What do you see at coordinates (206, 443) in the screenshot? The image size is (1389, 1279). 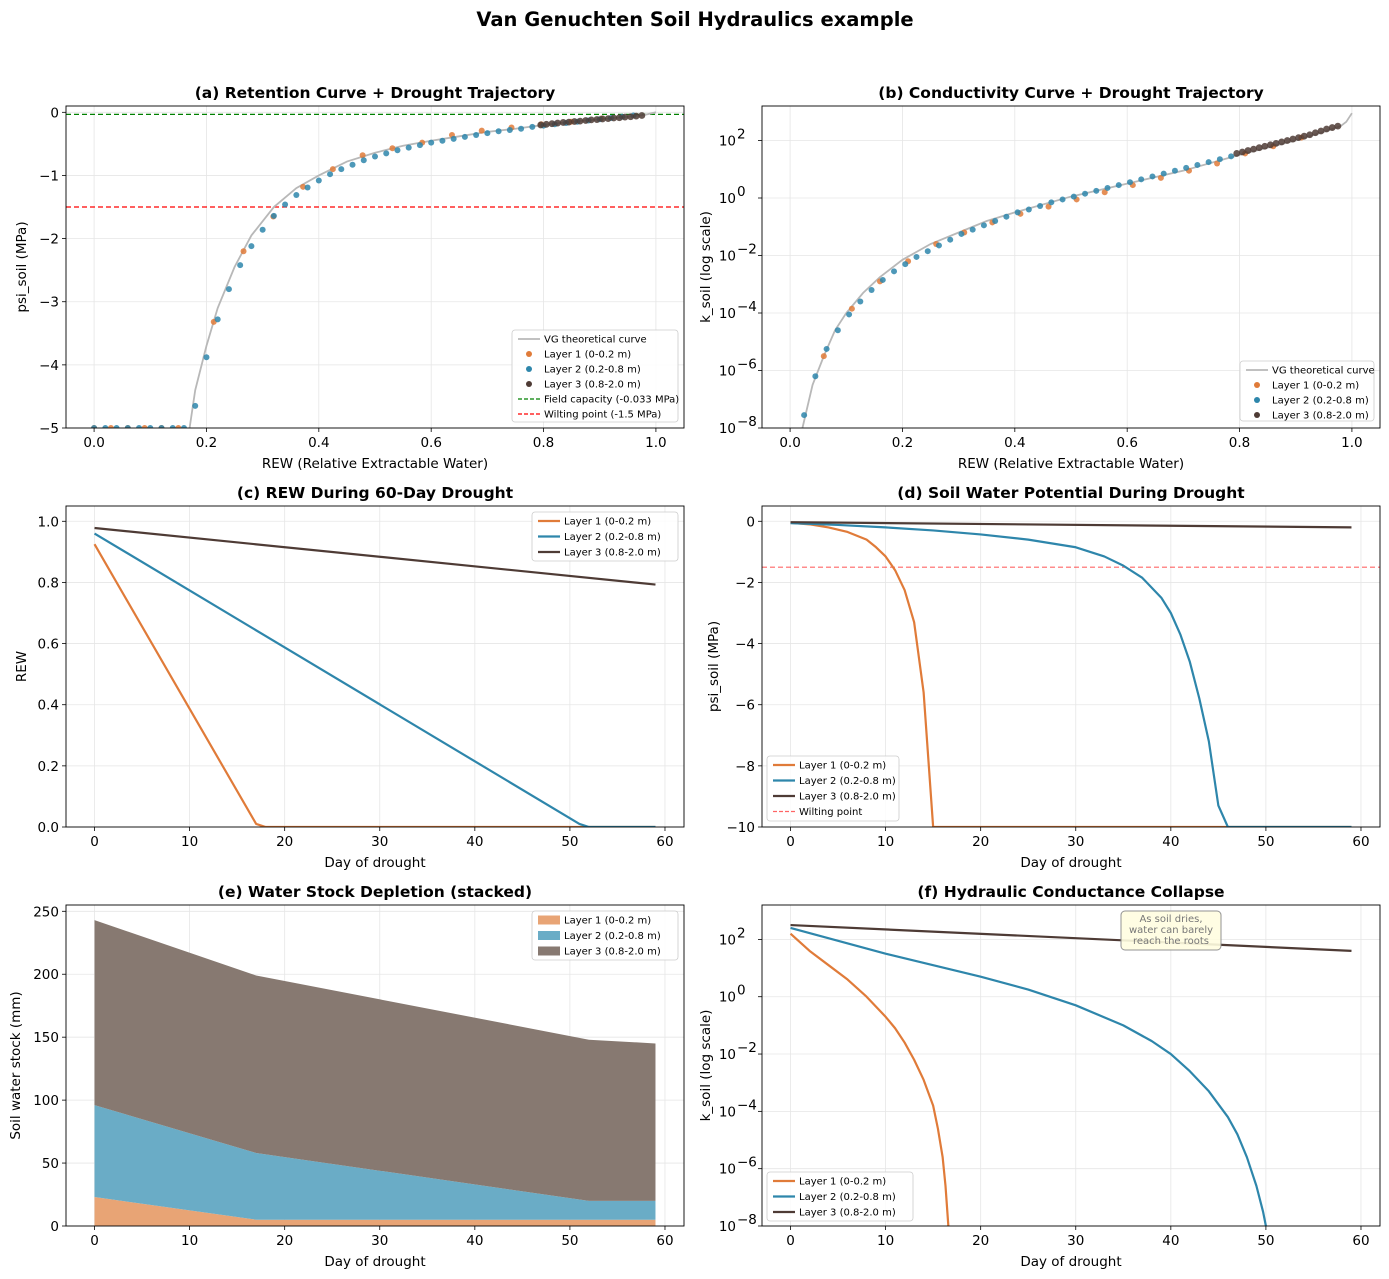 I see `x-tick-label: 0.2` at bounding box center [206, 443].